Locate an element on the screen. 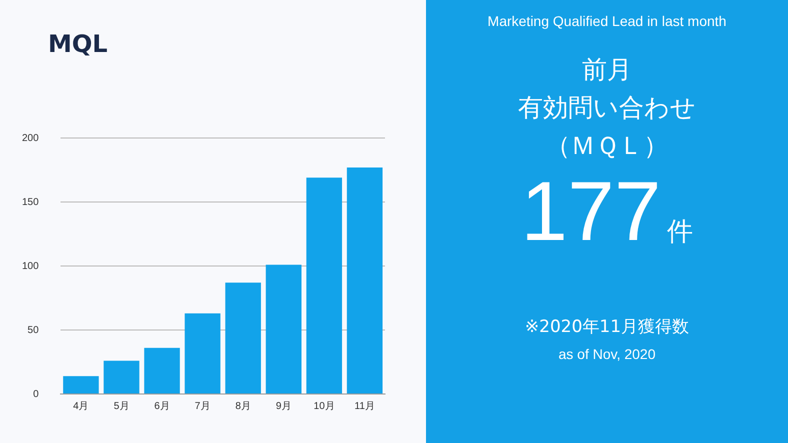  y-tick-label: 200 is located at coordinates (31, 138).